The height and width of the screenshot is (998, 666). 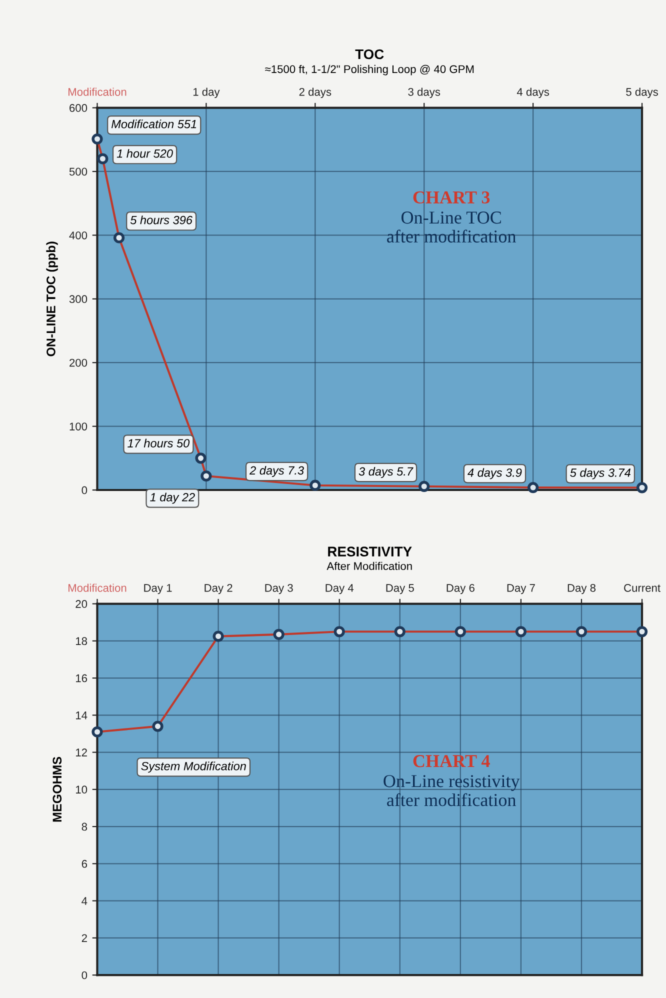 What do you see at coordinates (600, 474) in the screenshot?
I see `data-label: 5 days 3.74` at bounding box center [600, 474].